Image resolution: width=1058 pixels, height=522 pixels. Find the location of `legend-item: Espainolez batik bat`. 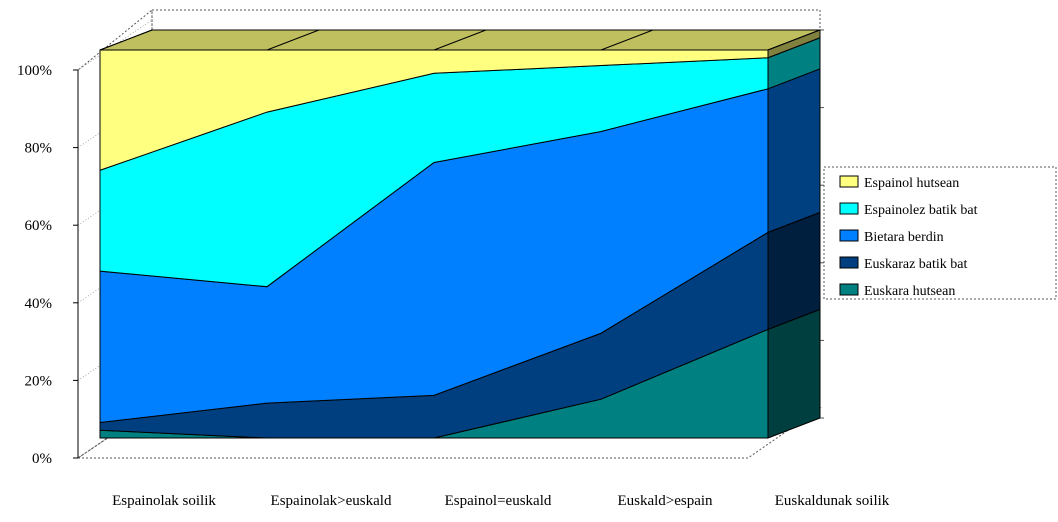

legend-item: Espainolez batik bat is located at coordinates (908, 210).